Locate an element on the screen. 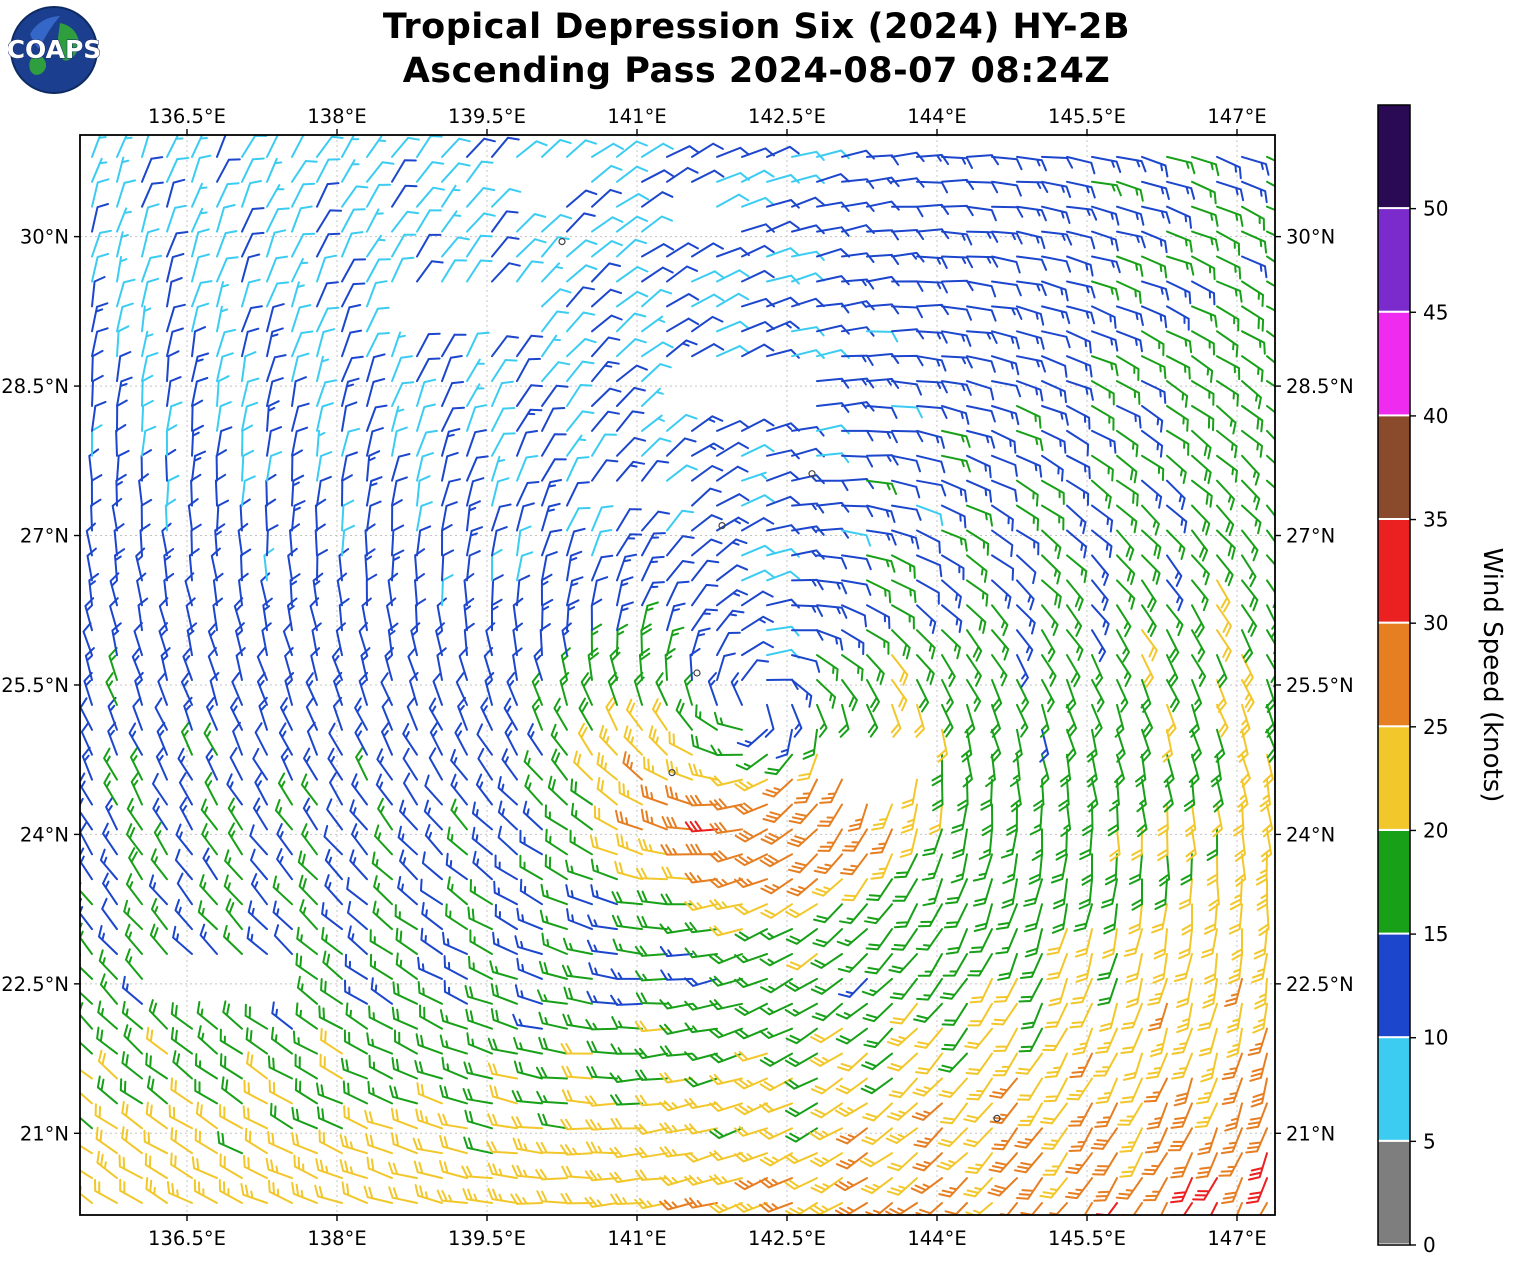 The height and width of the screenshot is (1263, 1513). colorbar-tick-label: 30 is located at coordinates (1435, 623).